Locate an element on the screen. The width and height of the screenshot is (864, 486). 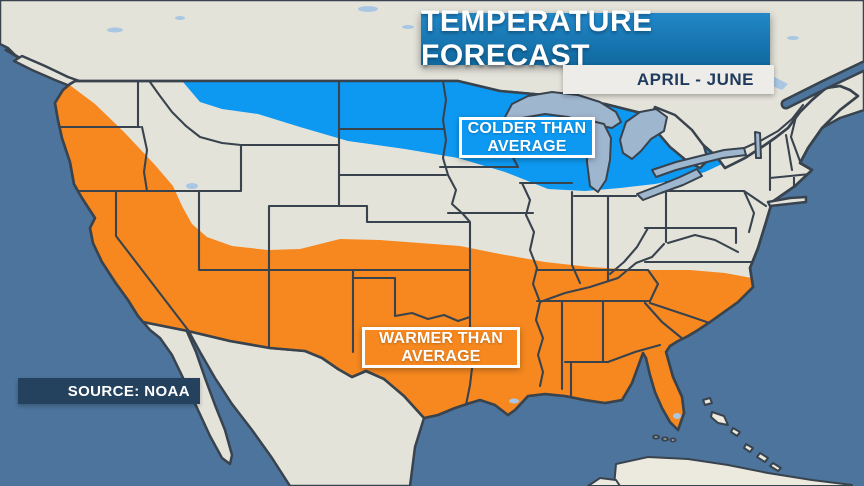
subtitle-bar: APRIL - JUNE is located at coordinates (668, 79).